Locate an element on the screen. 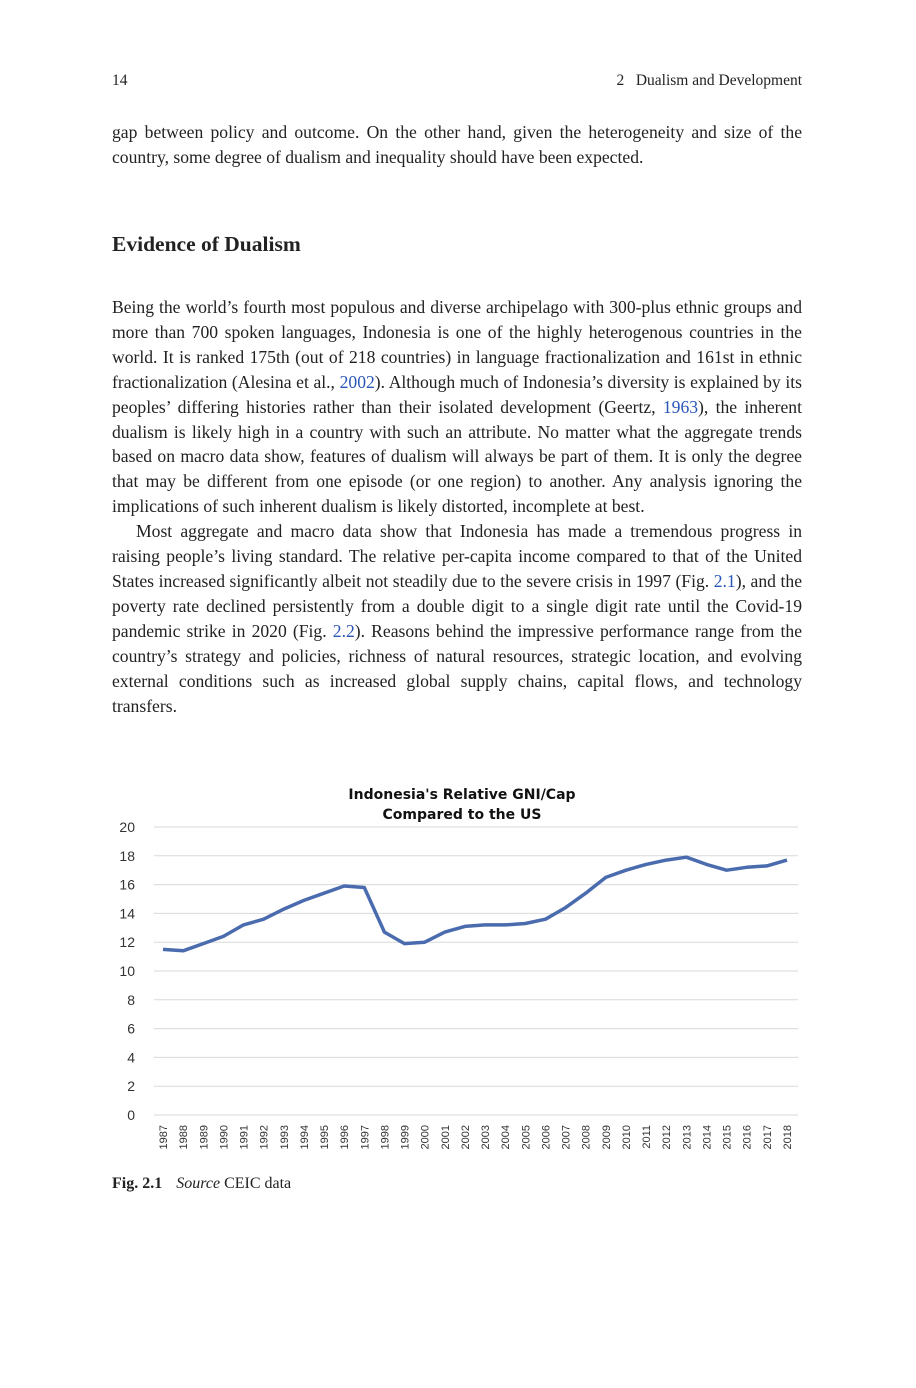  citation-link-alesina: 2002 is located at coordinates (357, 381).